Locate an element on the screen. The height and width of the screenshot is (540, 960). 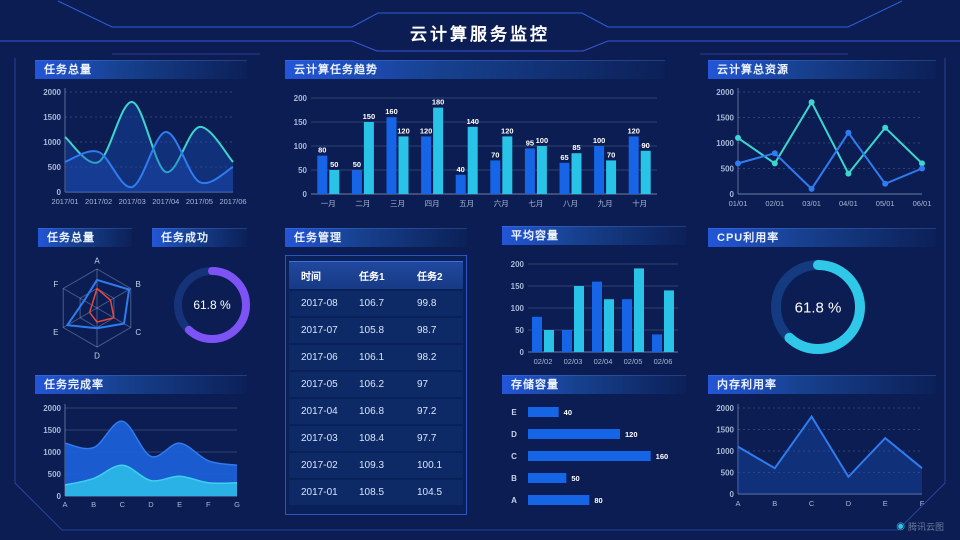
watermark: ◉ 腾讯云图 is located at coordinates (920, 526).